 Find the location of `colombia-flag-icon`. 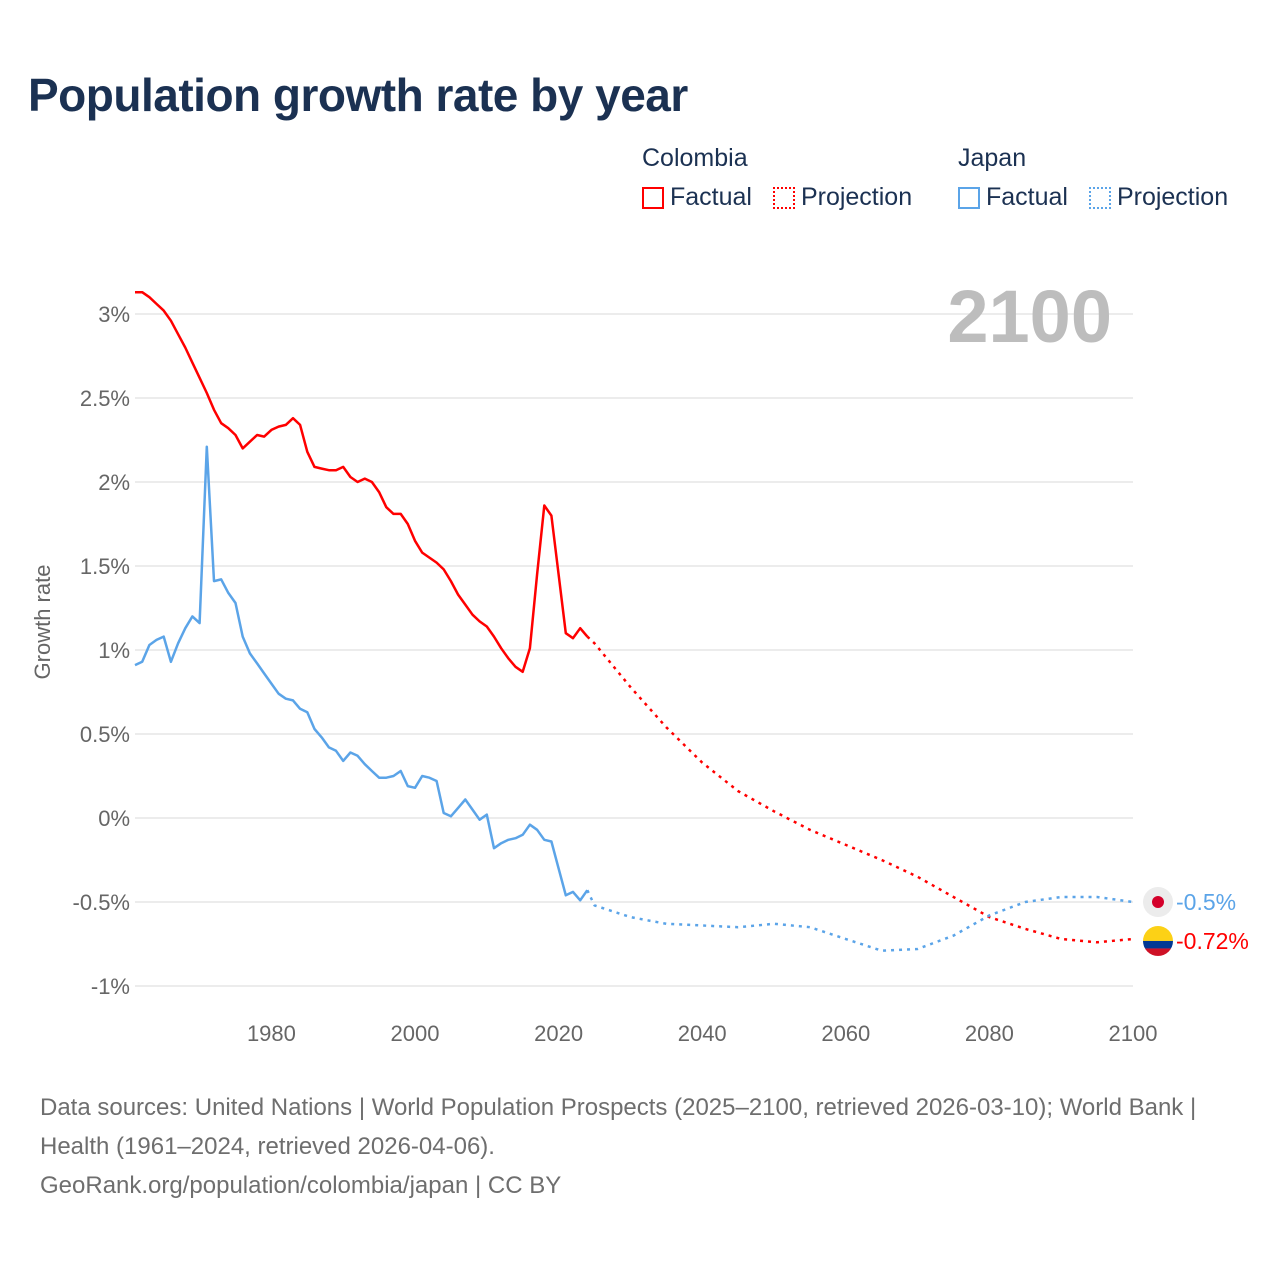

colombia-flag-icon is located at coordinates (1158, 940).